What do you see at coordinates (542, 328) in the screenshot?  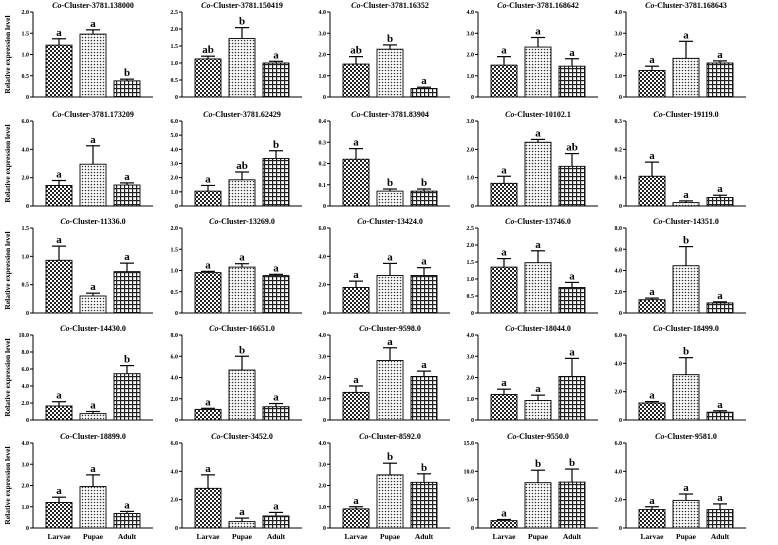 I see `panel-title-suffix: -Cluster-18044.0` at bounding box center [542, 328].